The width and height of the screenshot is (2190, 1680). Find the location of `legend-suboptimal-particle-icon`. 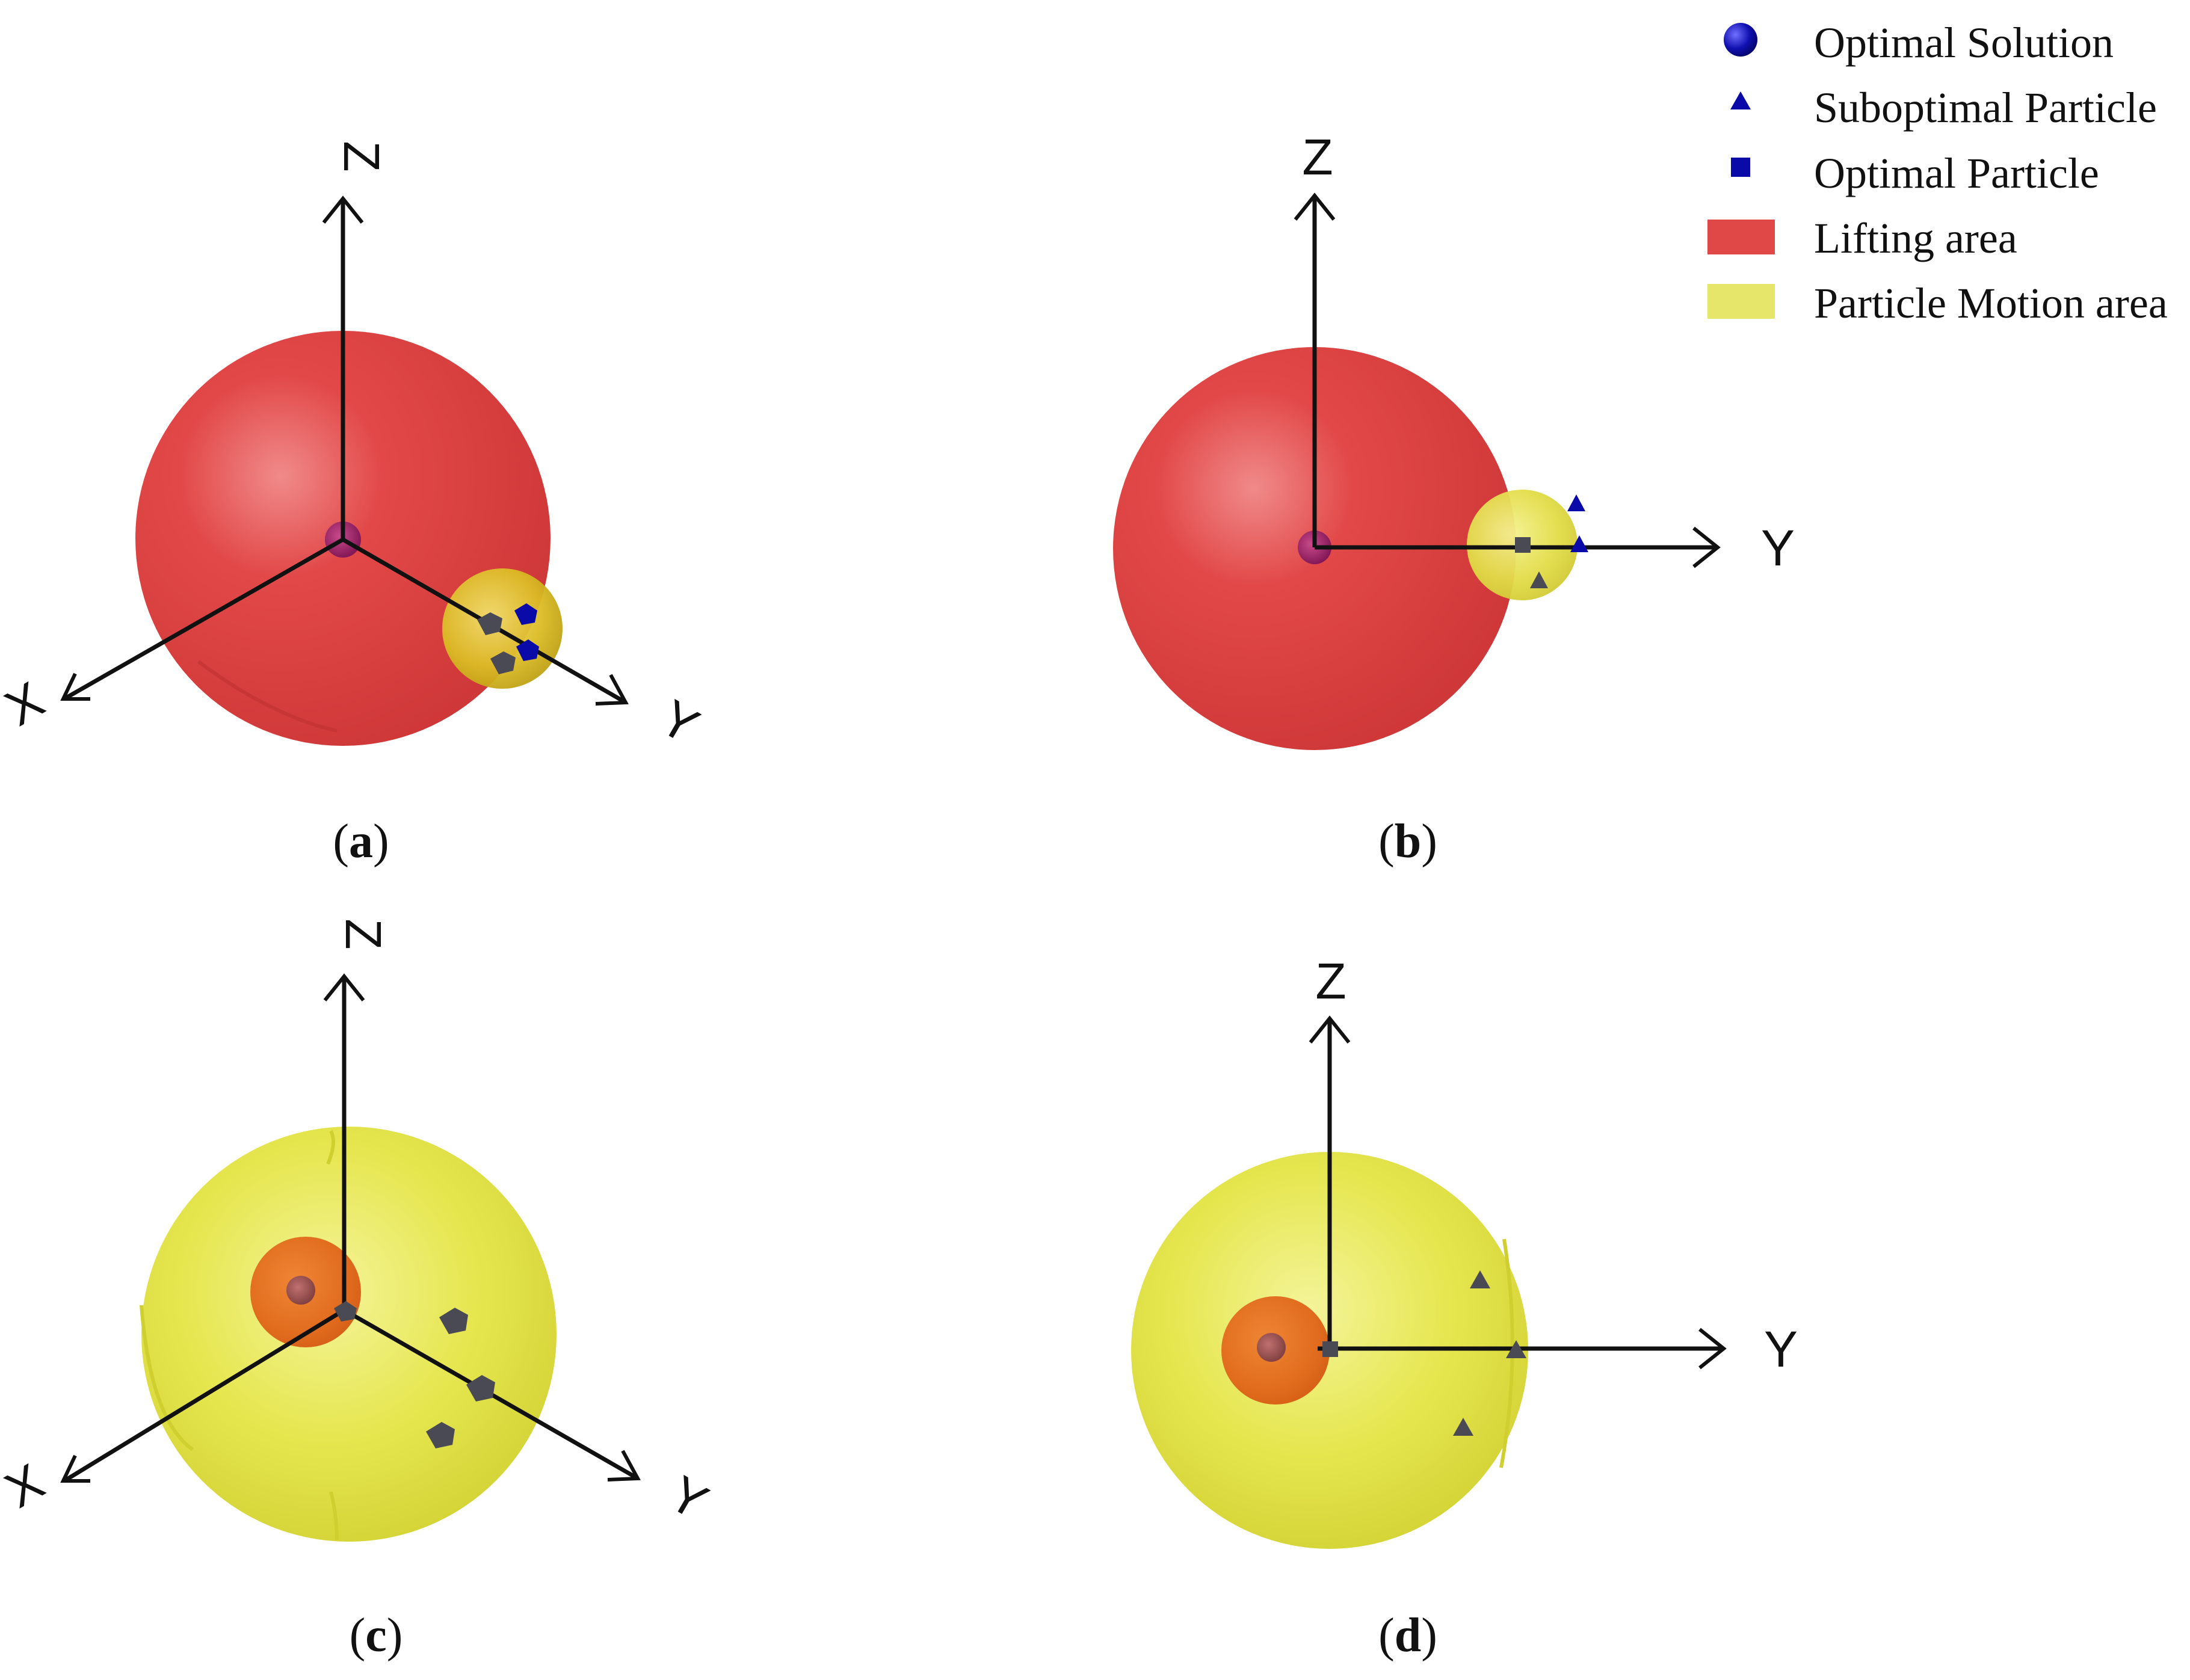

legend-suboptimal-particle-icon is located at coordinates (1740, 100).